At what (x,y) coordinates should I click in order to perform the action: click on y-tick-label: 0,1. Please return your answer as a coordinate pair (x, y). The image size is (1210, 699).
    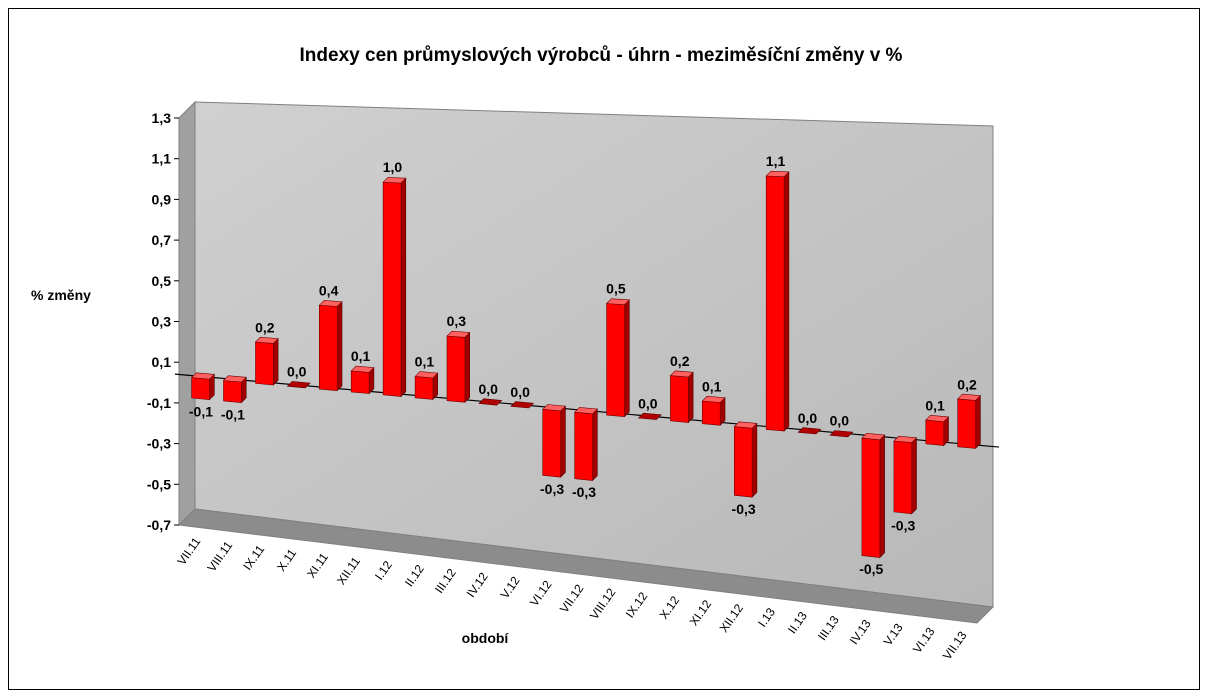
    Looking at the image, I should click on (162, 362).